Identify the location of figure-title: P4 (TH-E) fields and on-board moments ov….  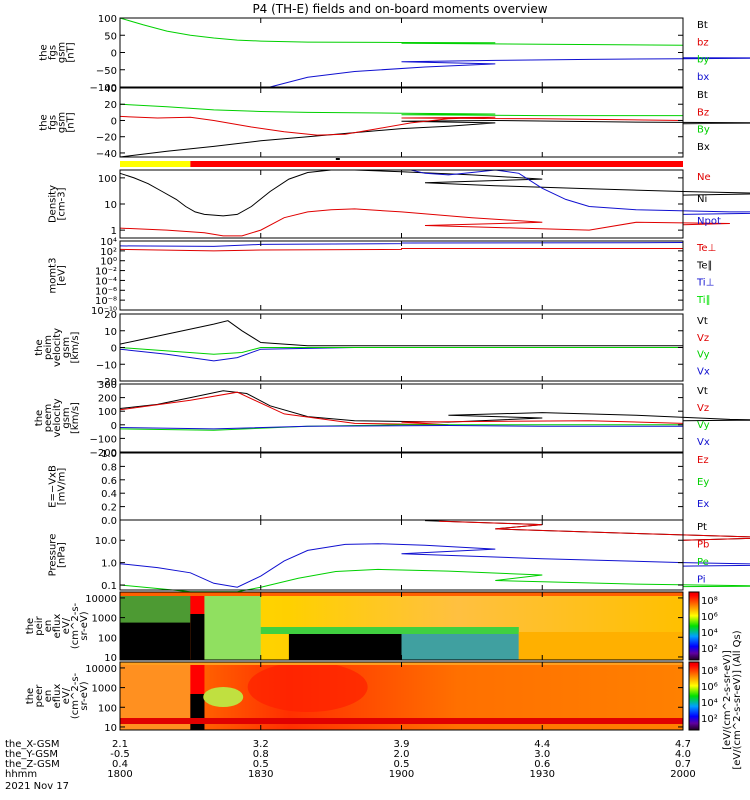
(399, 9).